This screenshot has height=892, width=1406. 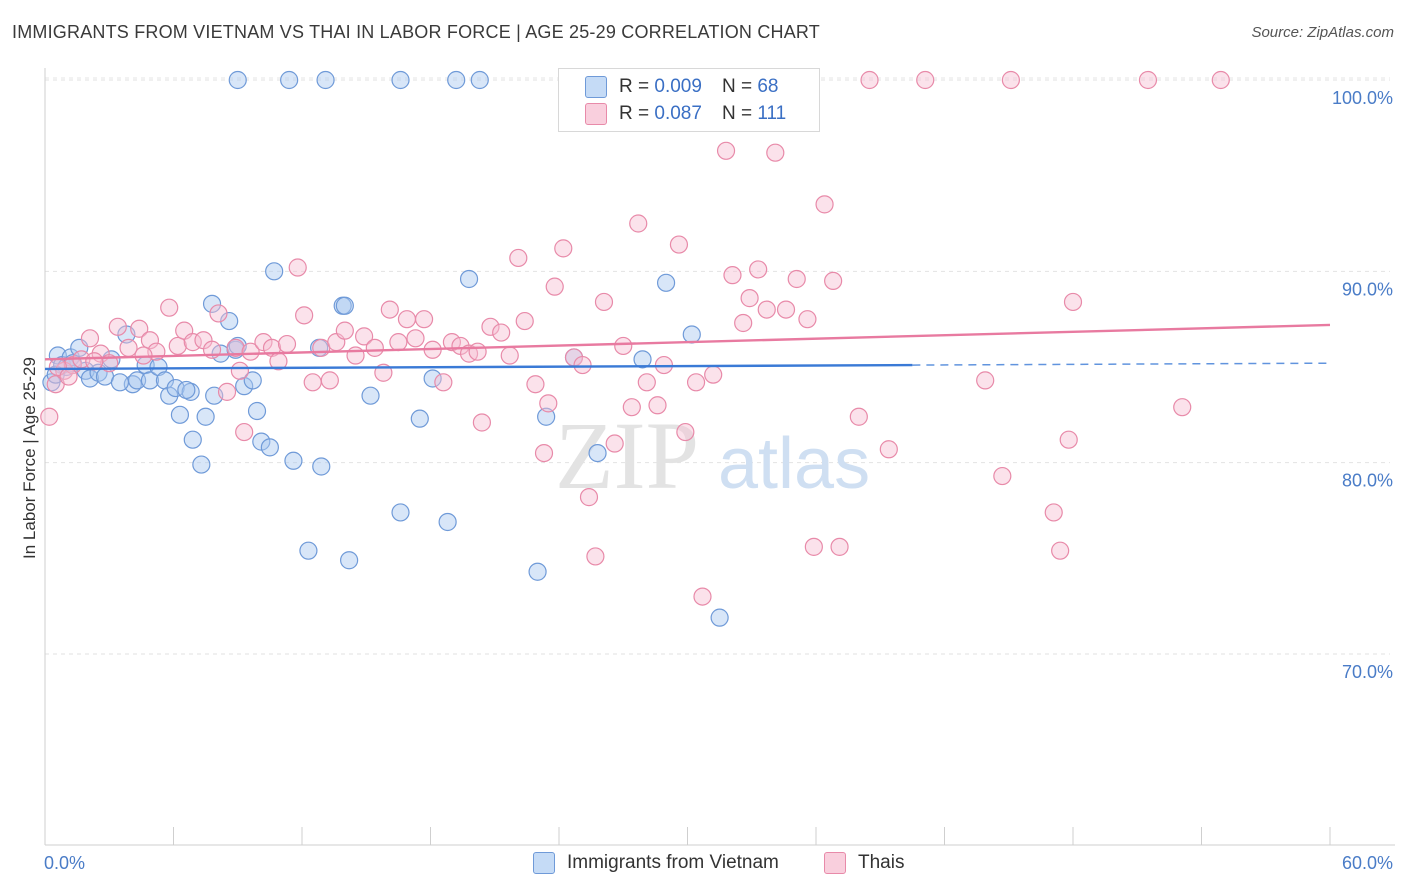 What do you see at coordinates (794, 464) in the screenshot?
I see `watermark-atlas: atlas` at bounding box center [794, 464].